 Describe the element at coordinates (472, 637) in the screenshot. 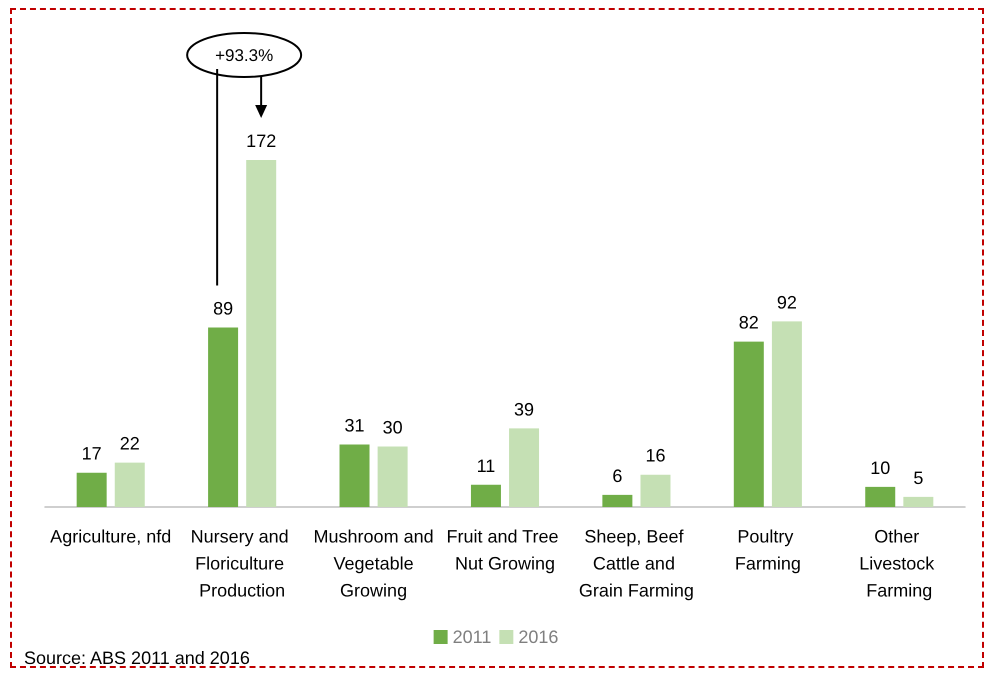

I see `legend-label: 2011` at that location.